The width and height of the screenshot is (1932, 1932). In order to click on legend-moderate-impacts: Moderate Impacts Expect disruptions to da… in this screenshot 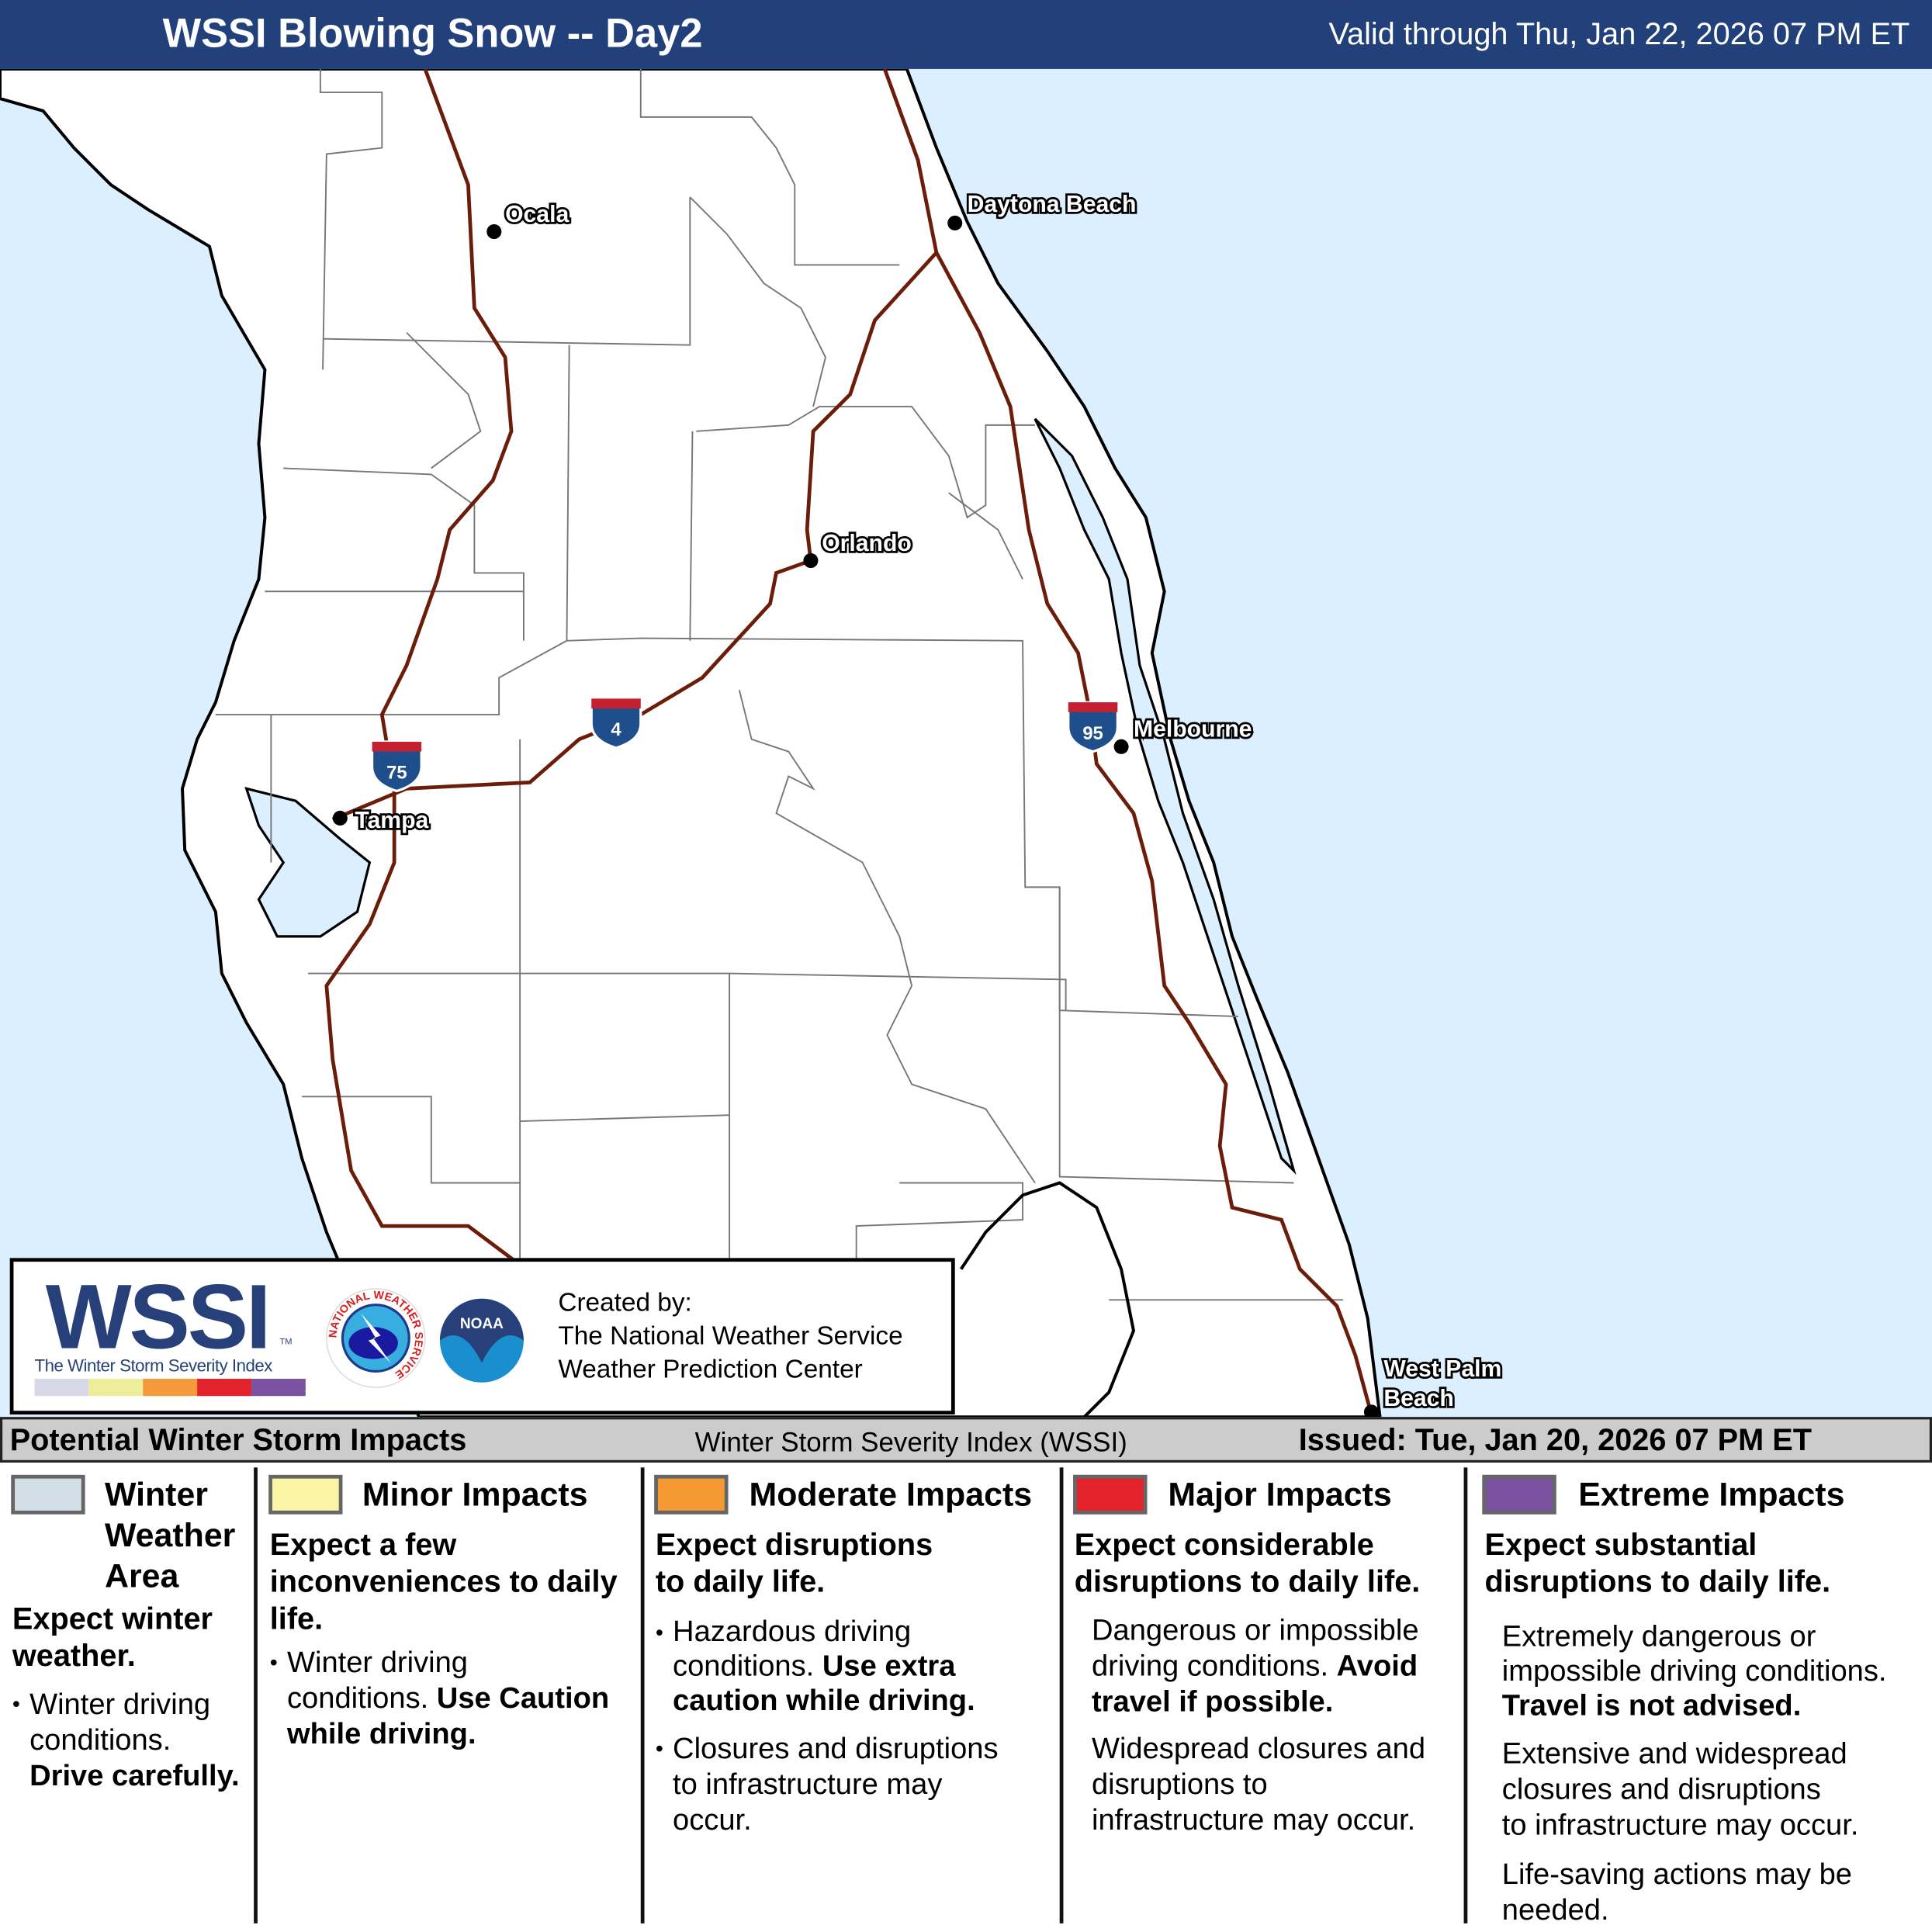, I will do `click(853, 1693)`.